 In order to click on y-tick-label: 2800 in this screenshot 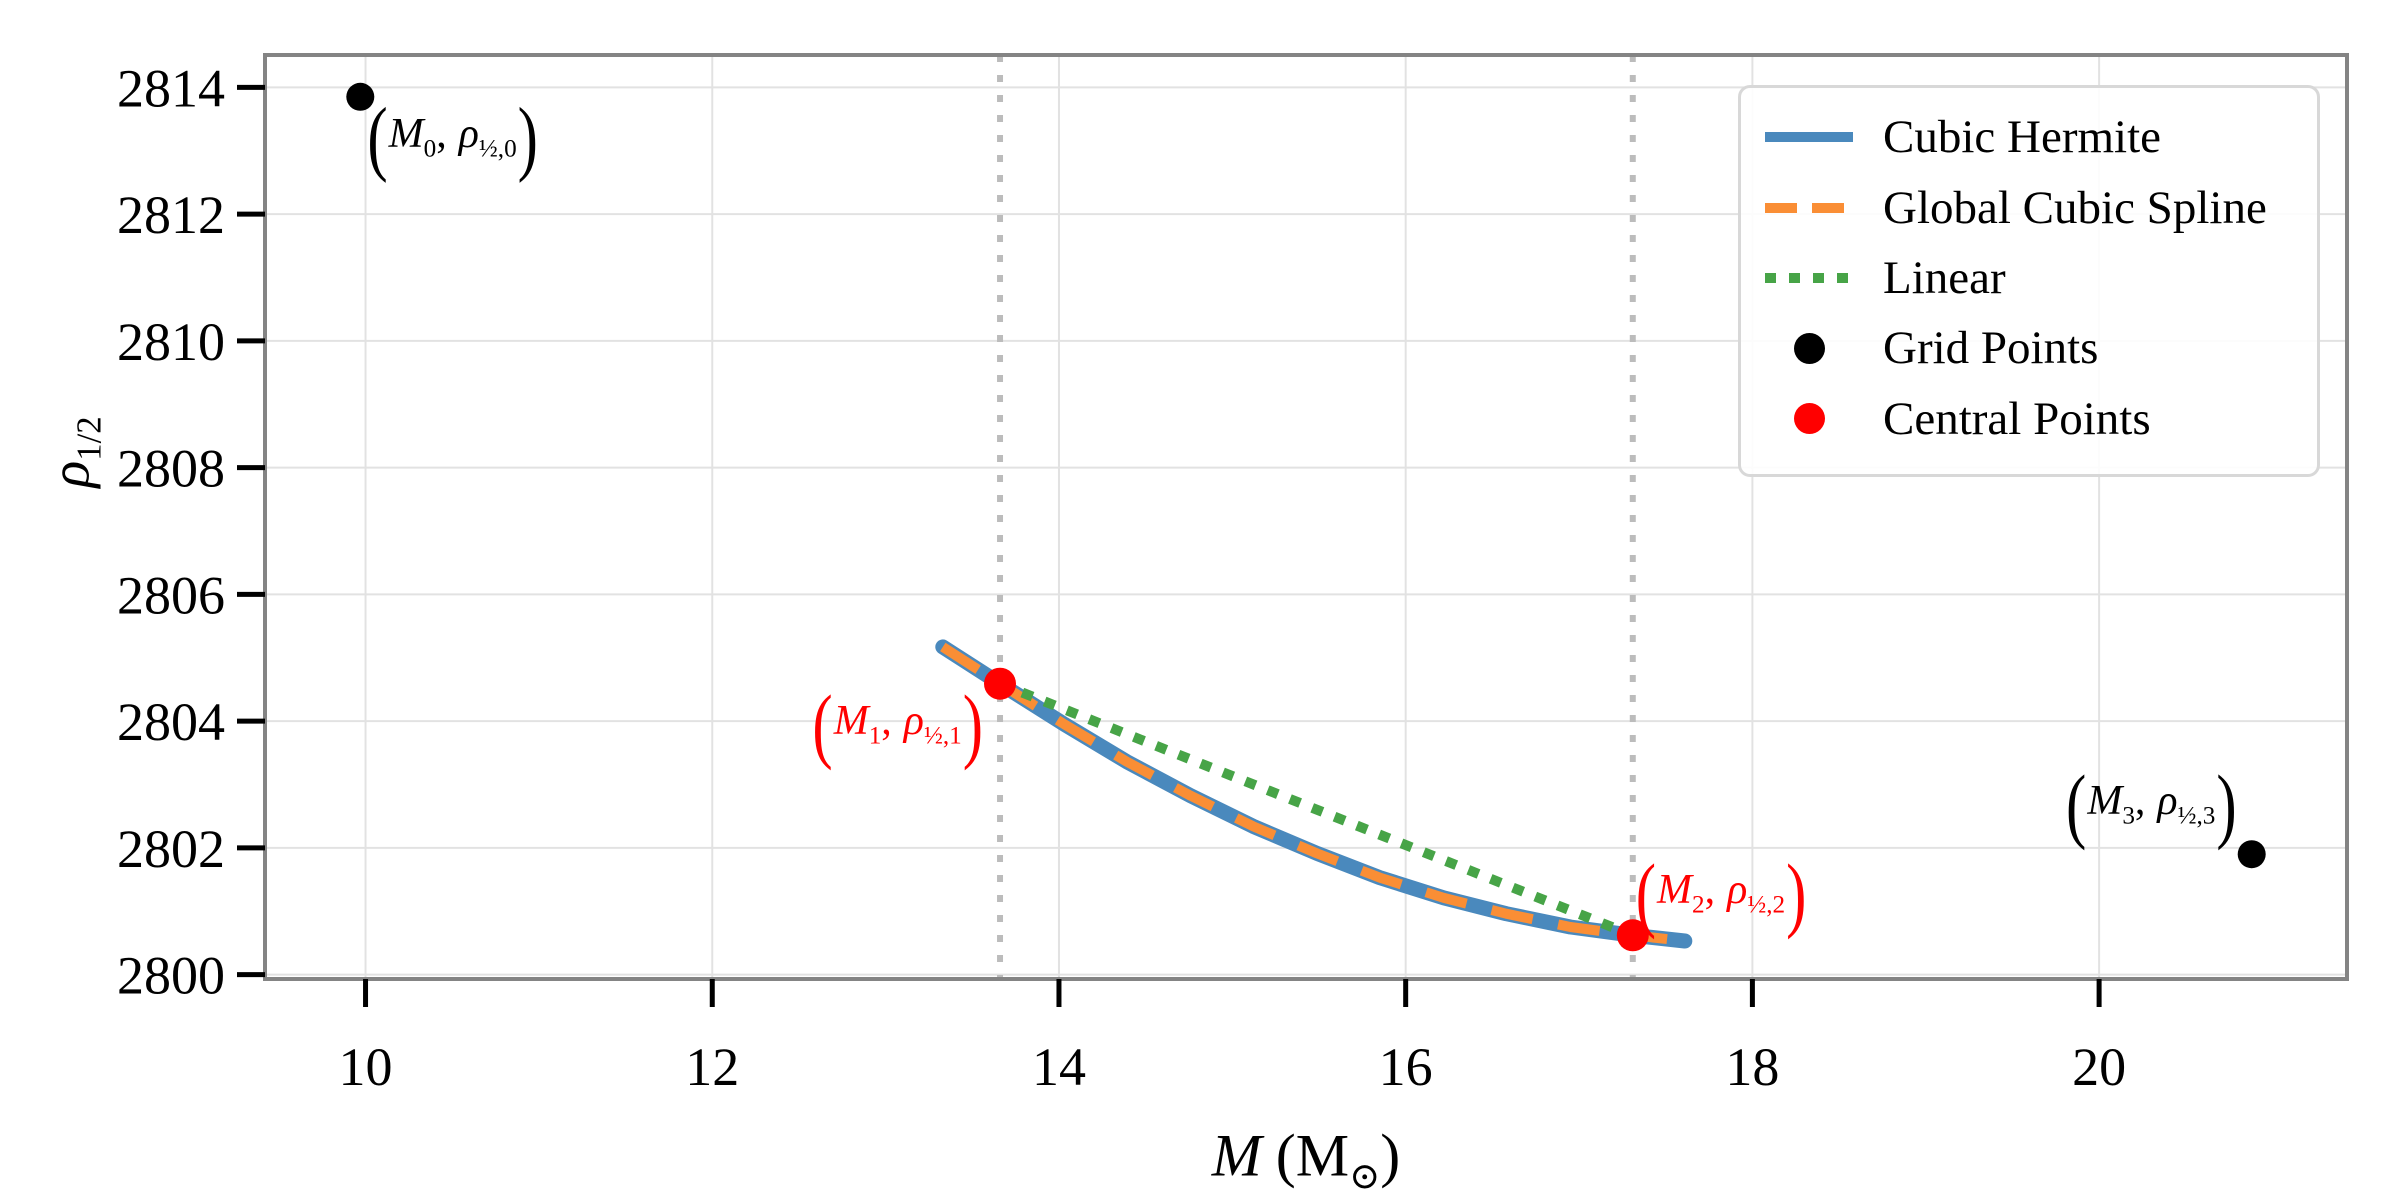, I will do `click(171, 976)`.